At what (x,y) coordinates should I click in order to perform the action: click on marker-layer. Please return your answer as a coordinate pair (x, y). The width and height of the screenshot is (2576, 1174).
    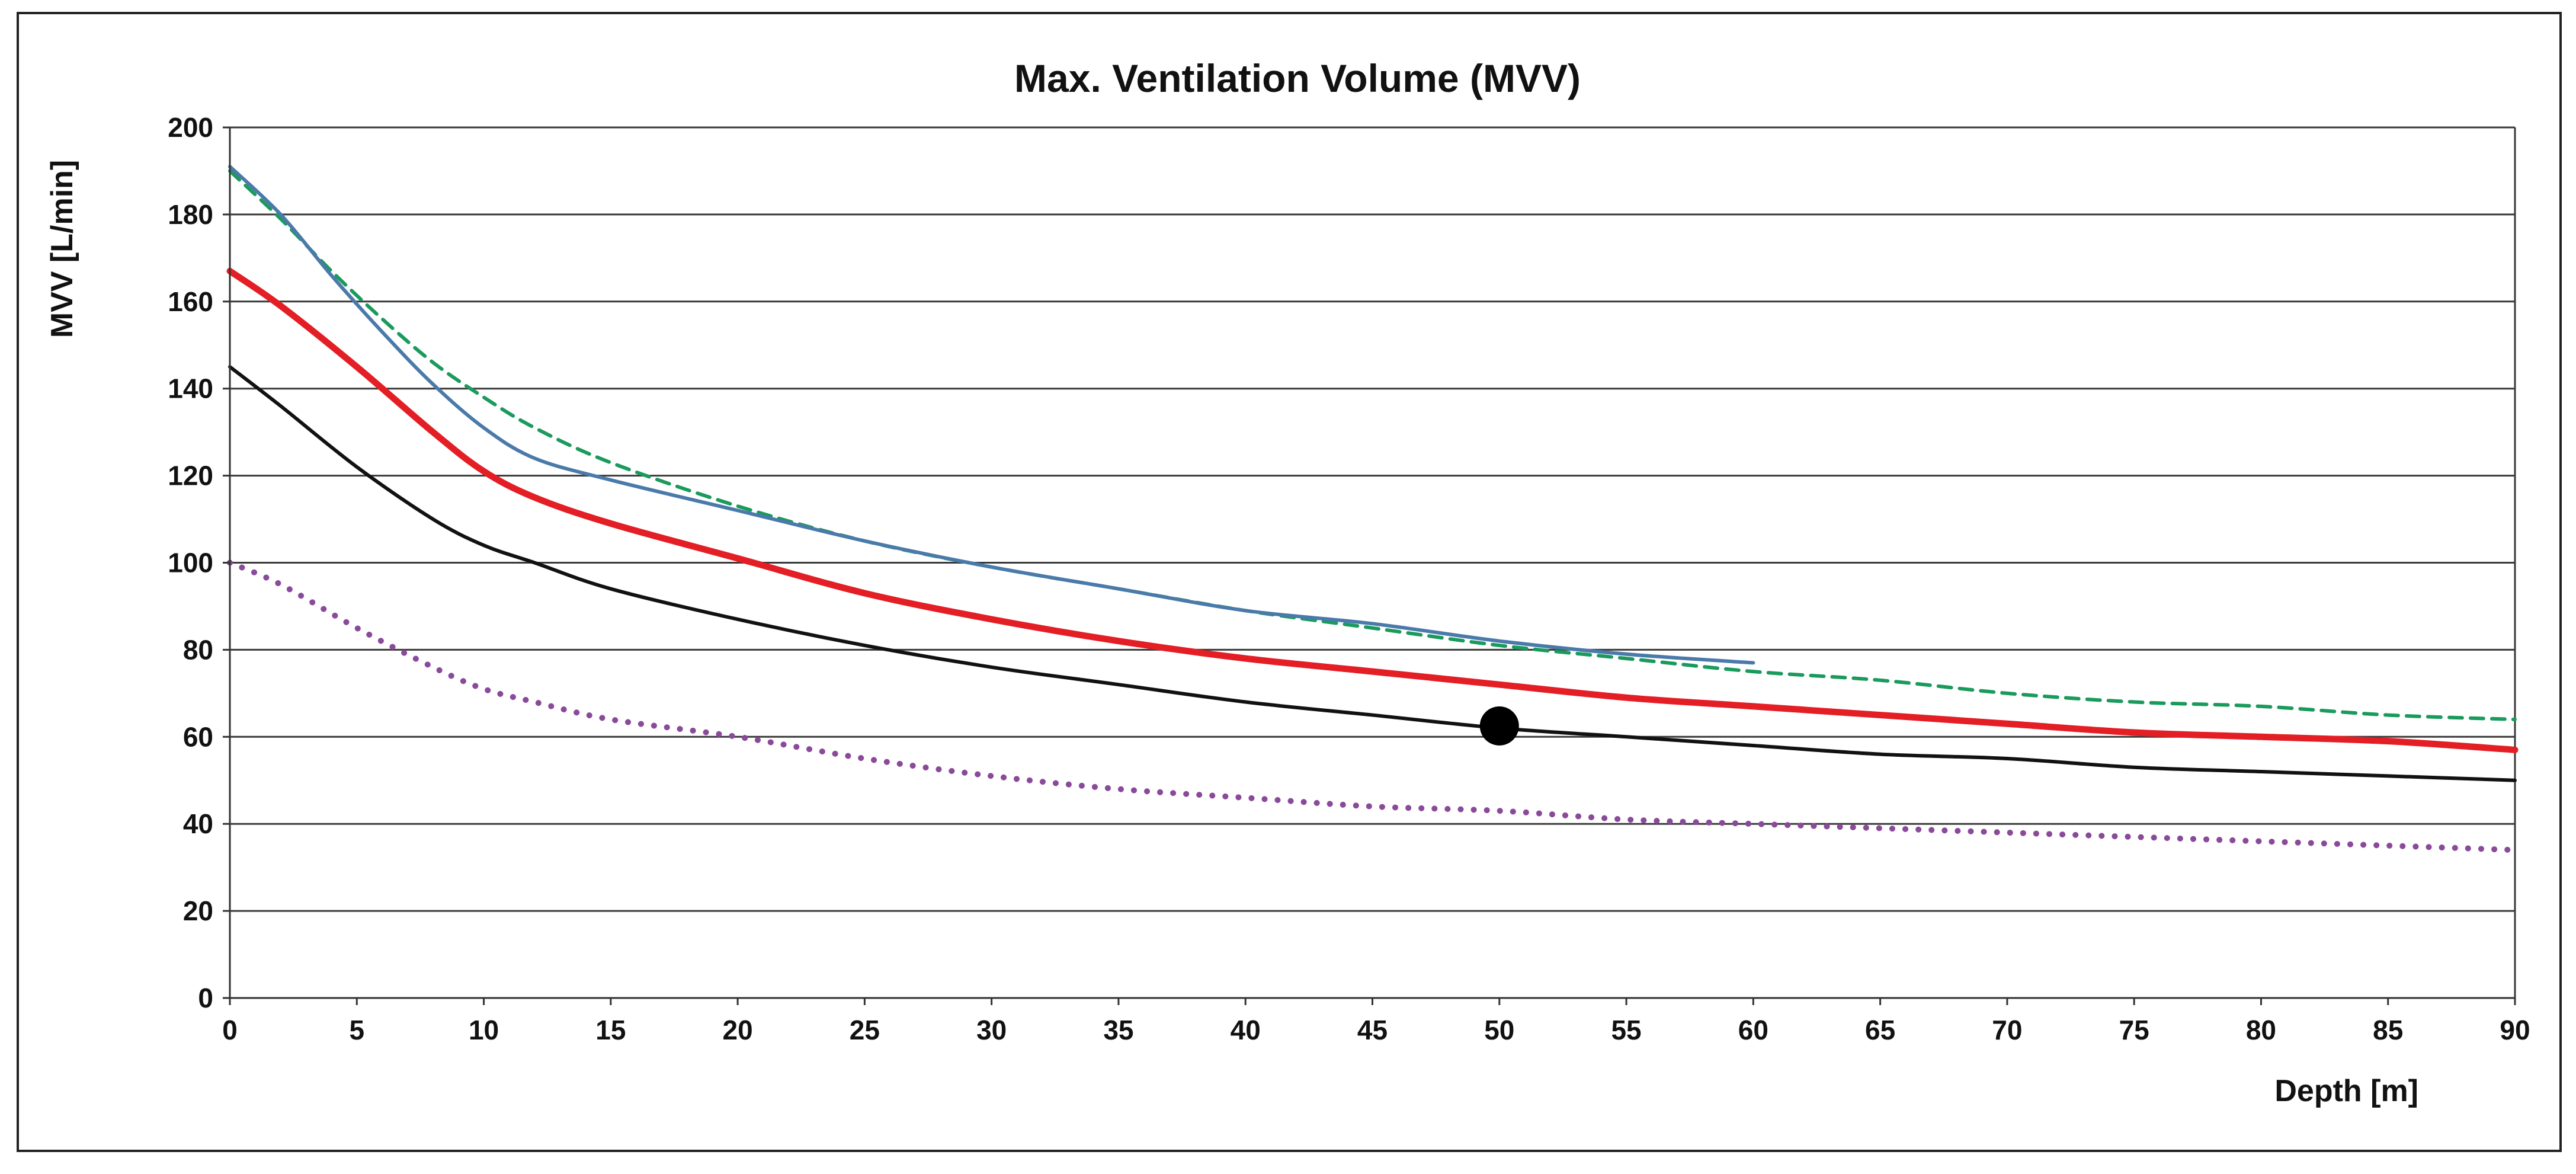
    Looking at the image, I should click on (1499, 726).